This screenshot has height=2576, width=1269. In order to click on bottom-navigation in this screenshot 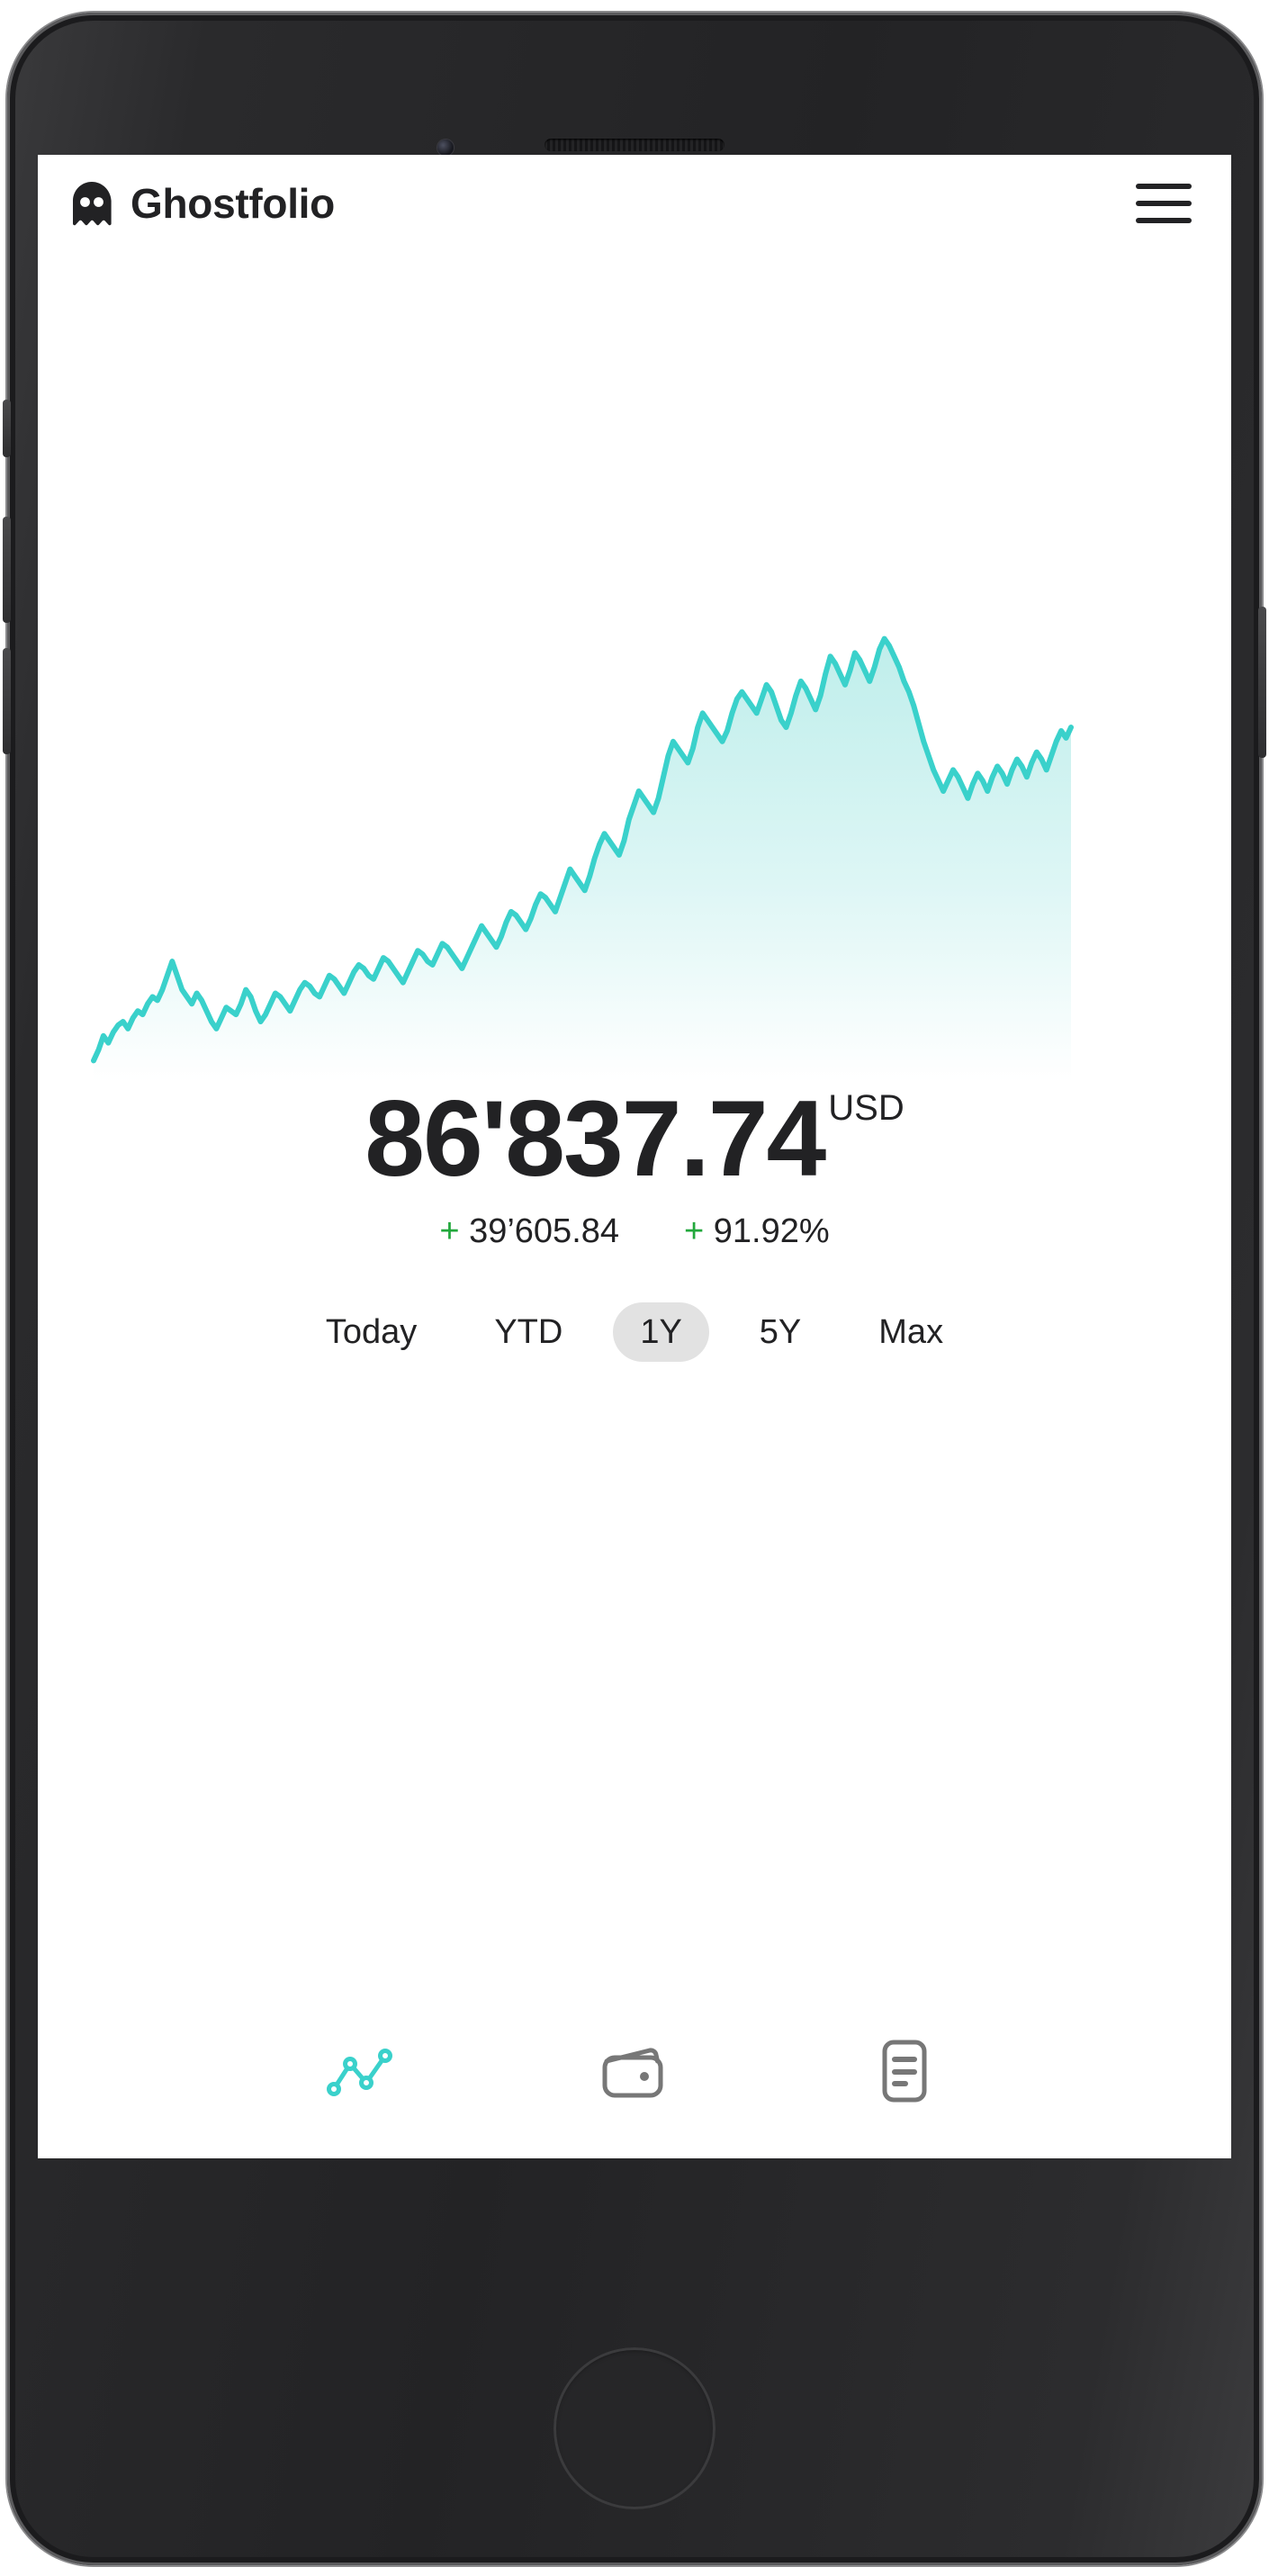, I will do `click(634, 2071)`.